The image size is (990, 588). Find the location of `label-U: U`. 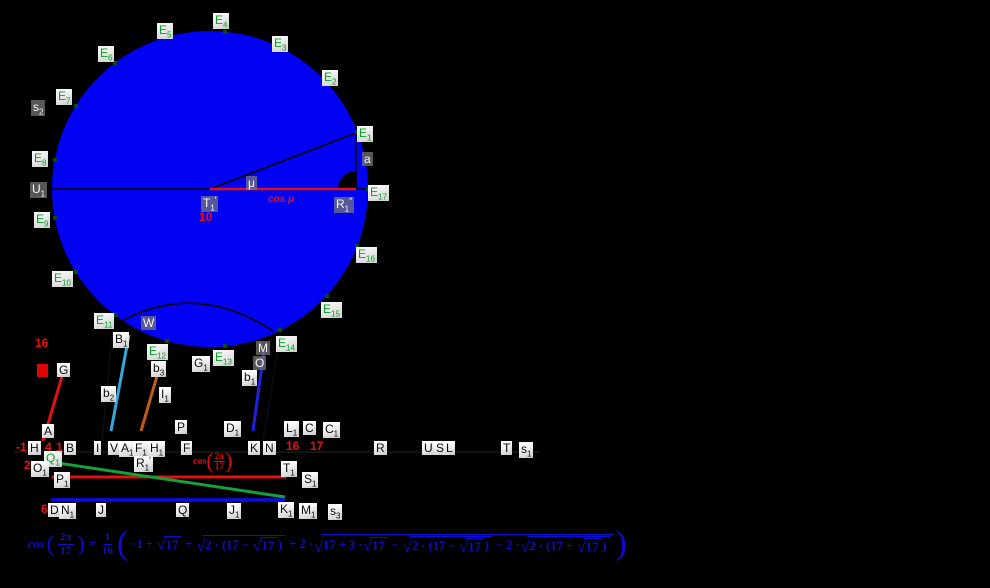

label-U: U is located at coordinates (428, 448).